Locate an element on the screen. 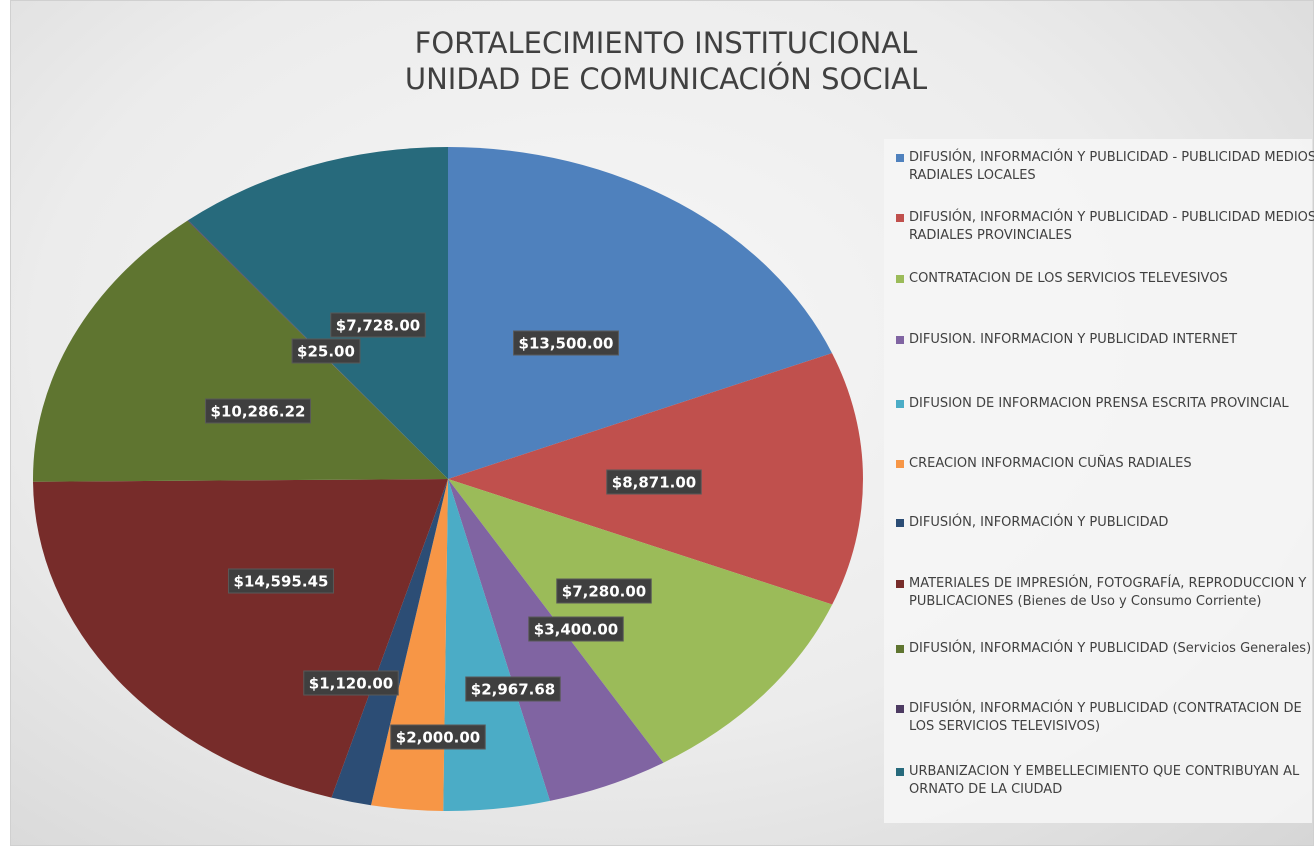 This screenshot has height=861, width=1314. data-label: $2,967.68 is located at coordinates (513, 690).